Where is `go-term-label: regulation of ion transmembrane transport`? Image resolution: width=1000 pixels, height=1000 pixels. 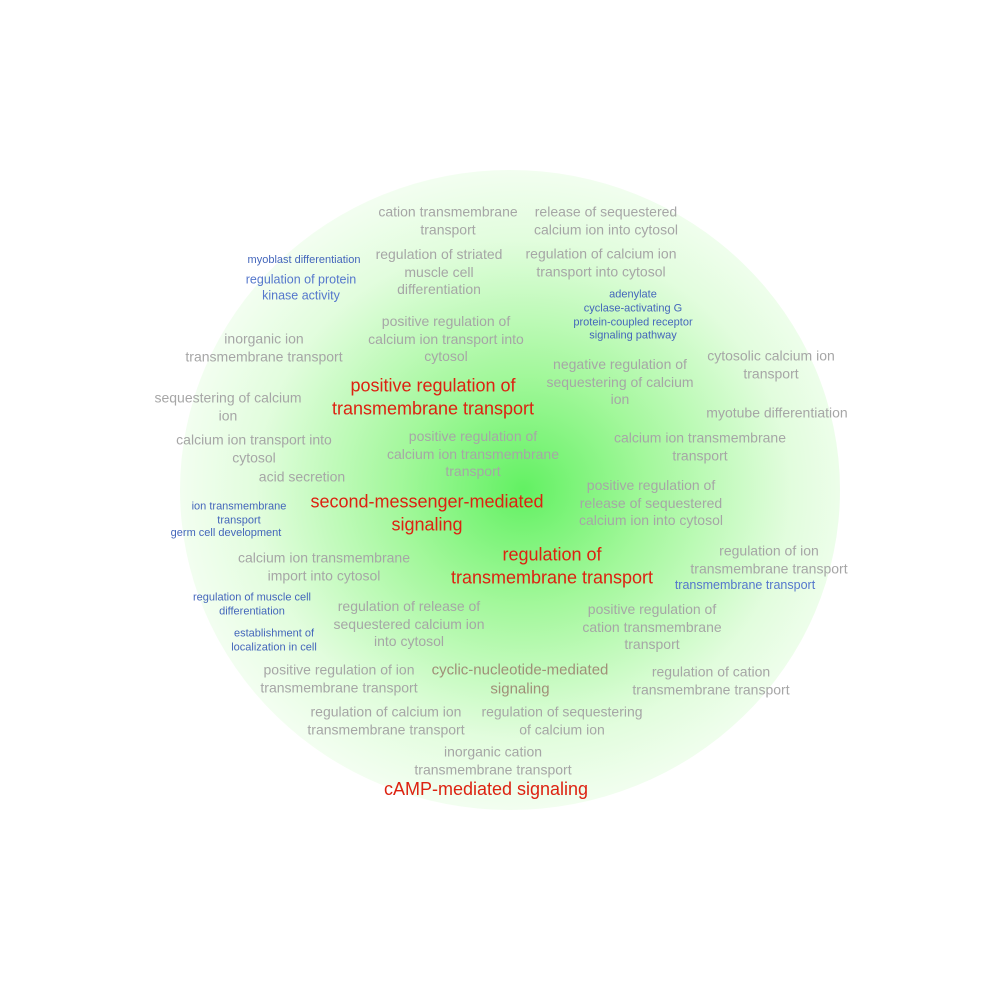
go-term-label: regulation of ion transmembrane transport is located at coordinates (769, 559).